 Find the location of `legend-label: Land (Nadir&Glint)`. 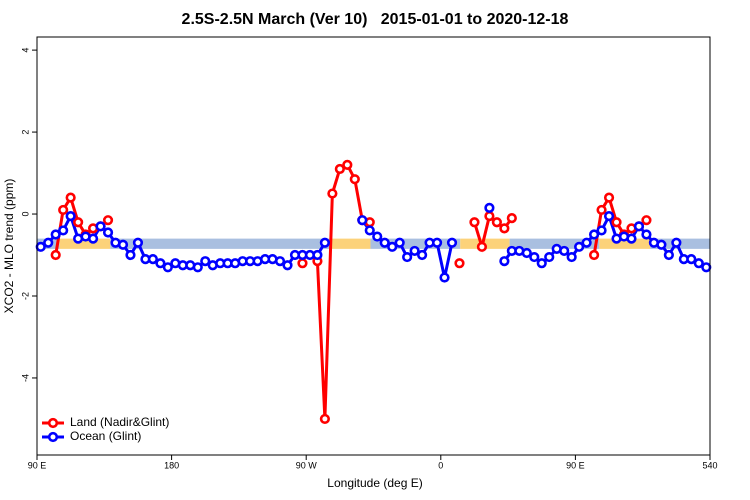

legend-label: Land (Nadir&Glint) is located at coordinates (119, 422).